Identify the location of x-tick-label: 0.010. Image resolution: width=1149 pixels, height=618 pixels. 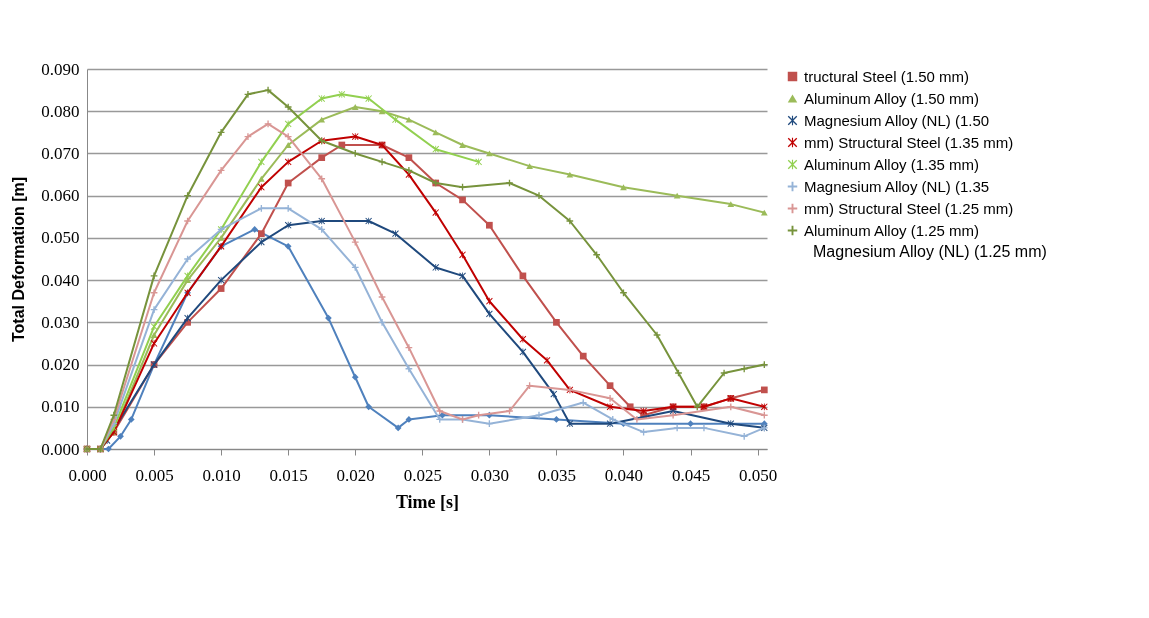
(221, 475).